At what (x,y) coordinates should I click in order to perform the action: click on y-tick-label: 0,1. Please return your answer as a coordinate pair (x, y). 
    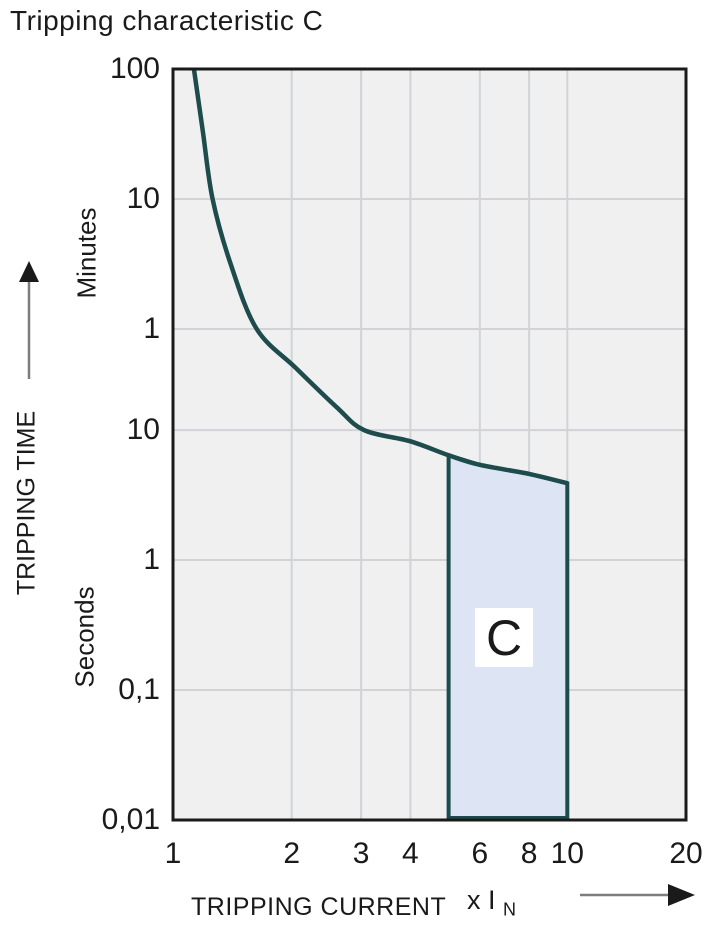
    Looking at the image, I should click on (139, 690).